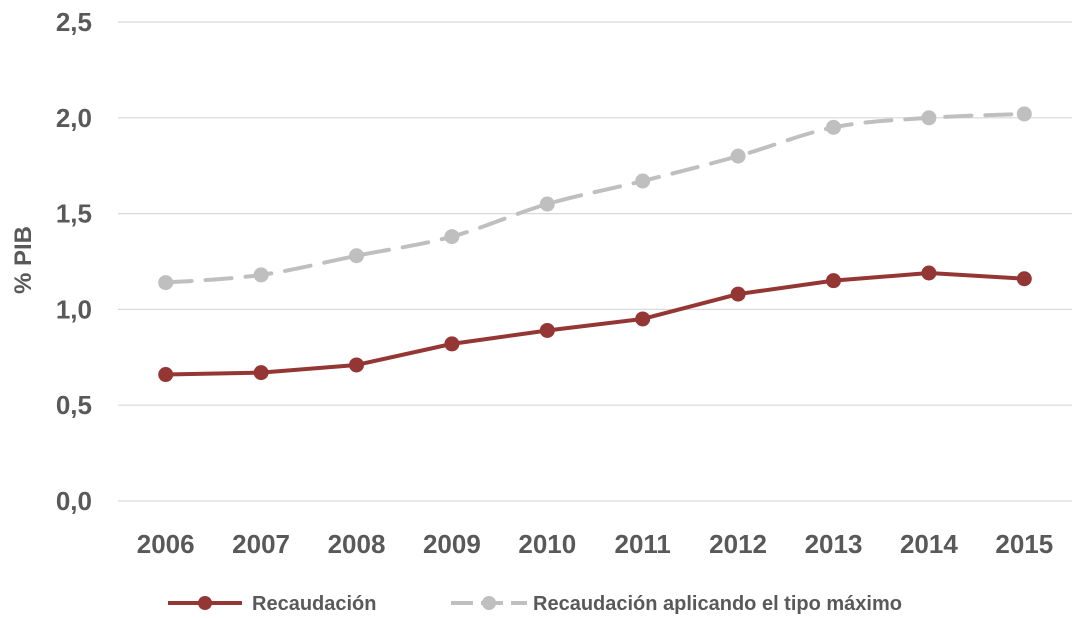  I want to click on x-tick-label: 2006, so click(166, 544).